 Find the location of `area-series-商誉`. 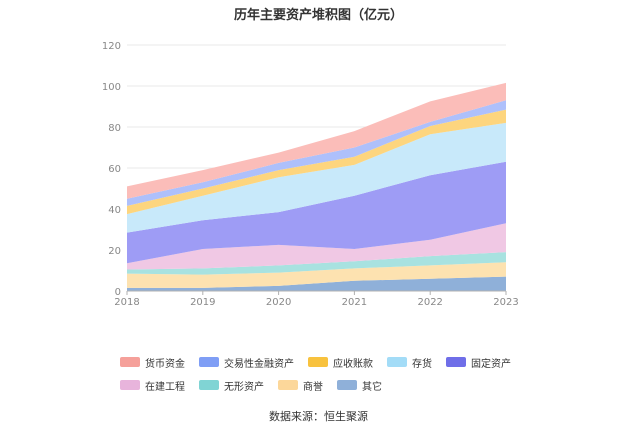

area-series-商誉 is located at coordinates (316, 275).